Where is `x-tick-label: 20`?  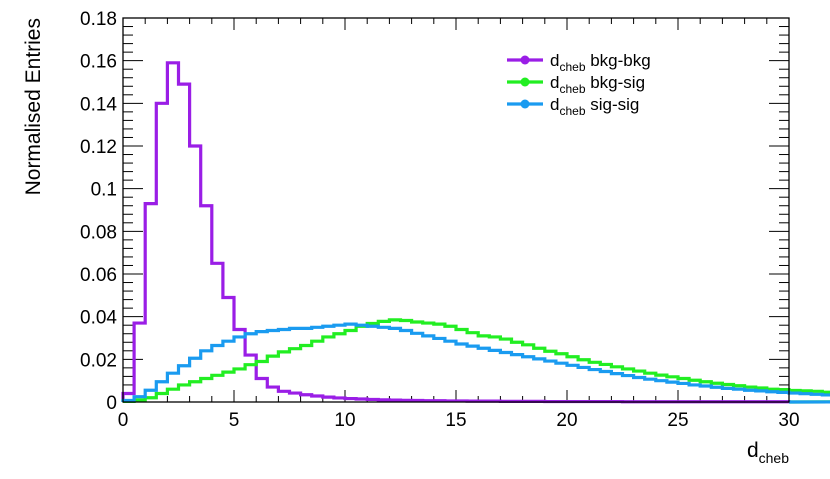 x-tick-label: 20 is located at coordinates (566, 420).